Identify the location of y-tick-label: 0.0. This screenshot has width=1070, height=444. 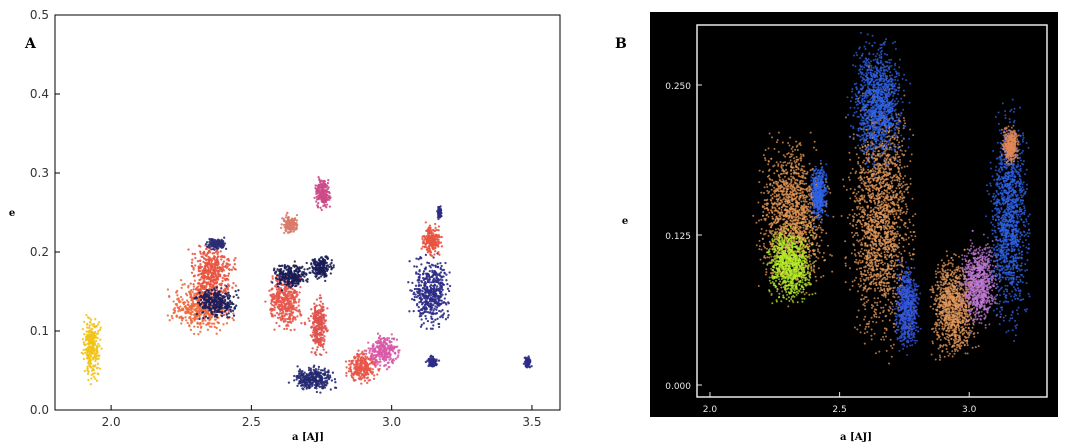
(39, 410).